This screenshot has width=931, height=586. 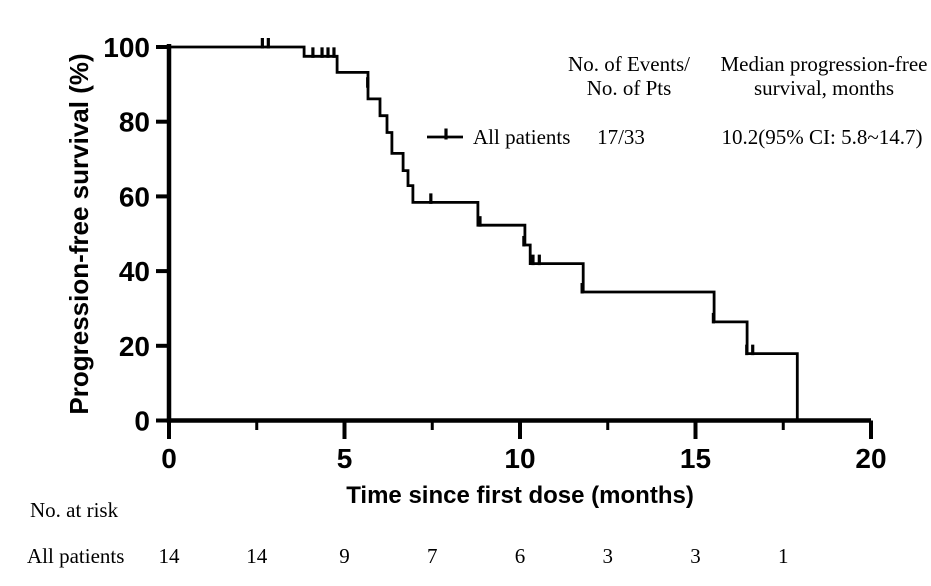 I want to click on x-tick-label: 20, so click(x=870, y=458).